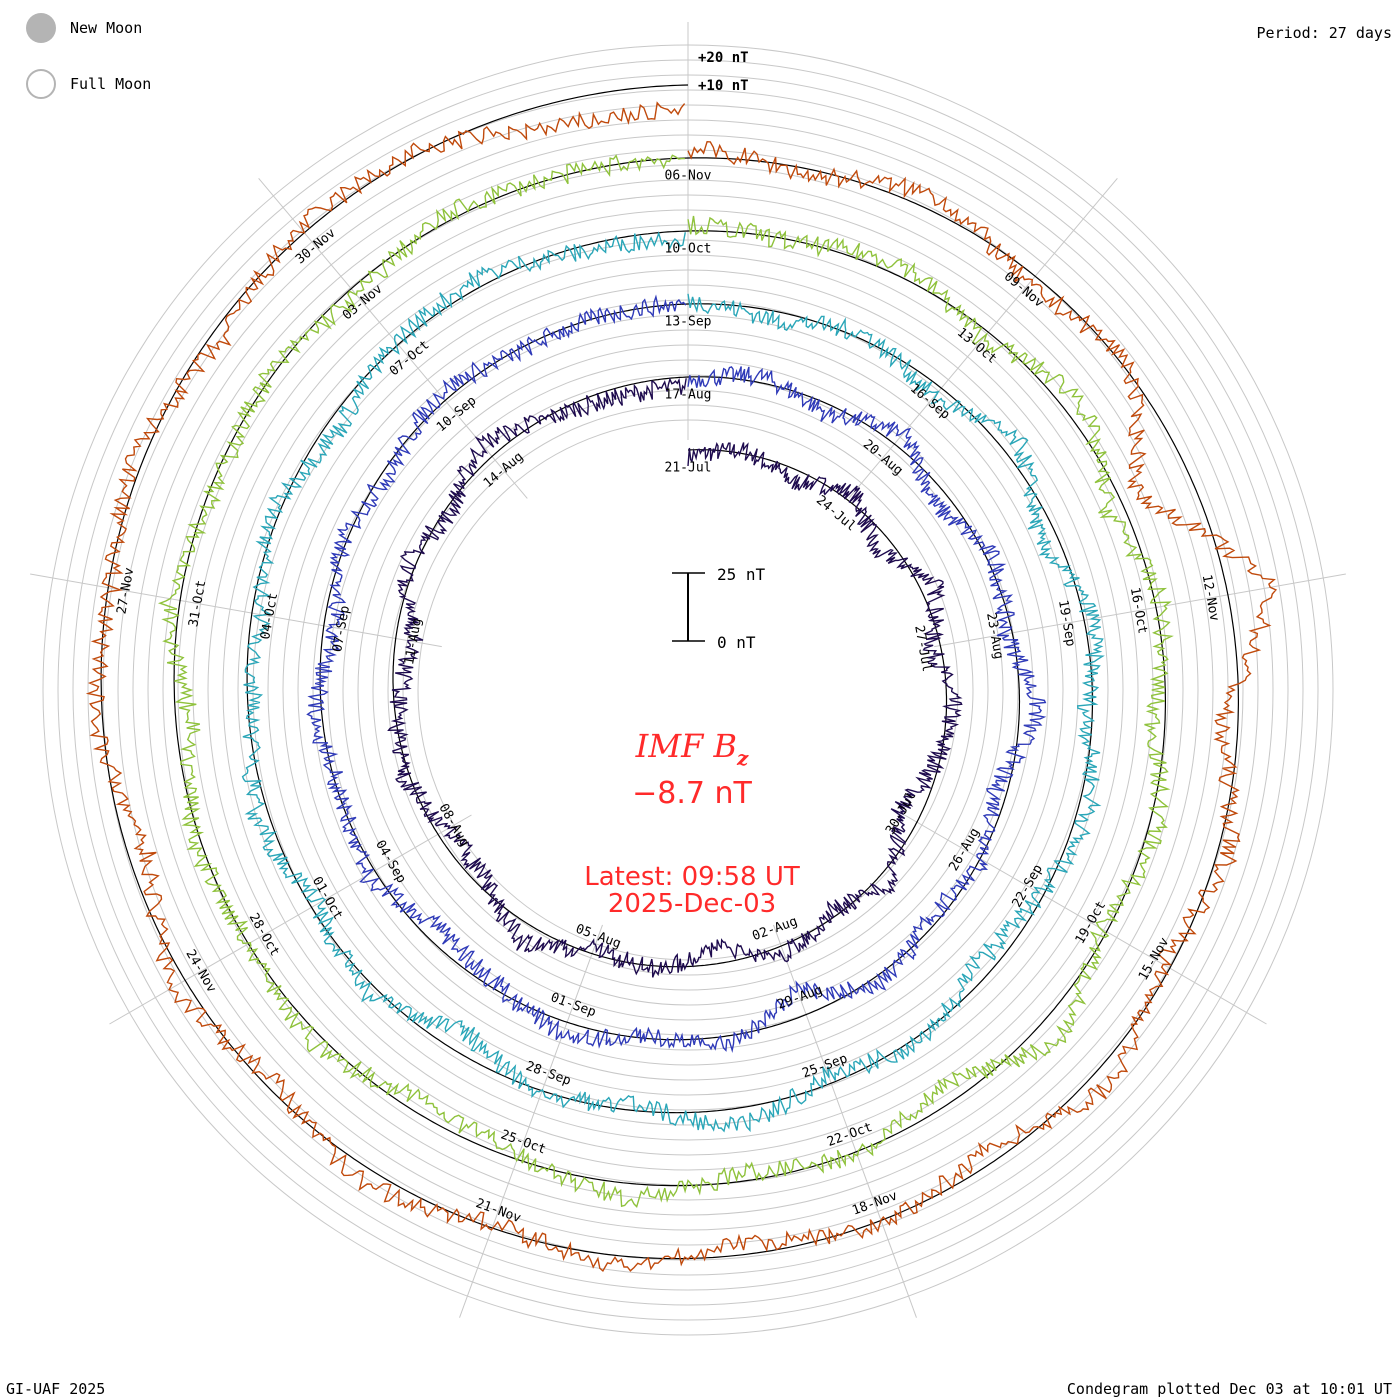 Image resolution: width=1400 pixels, height=1400 pixels. I want to click on date-tick-label: 19-Oct, so click(1091, 923).